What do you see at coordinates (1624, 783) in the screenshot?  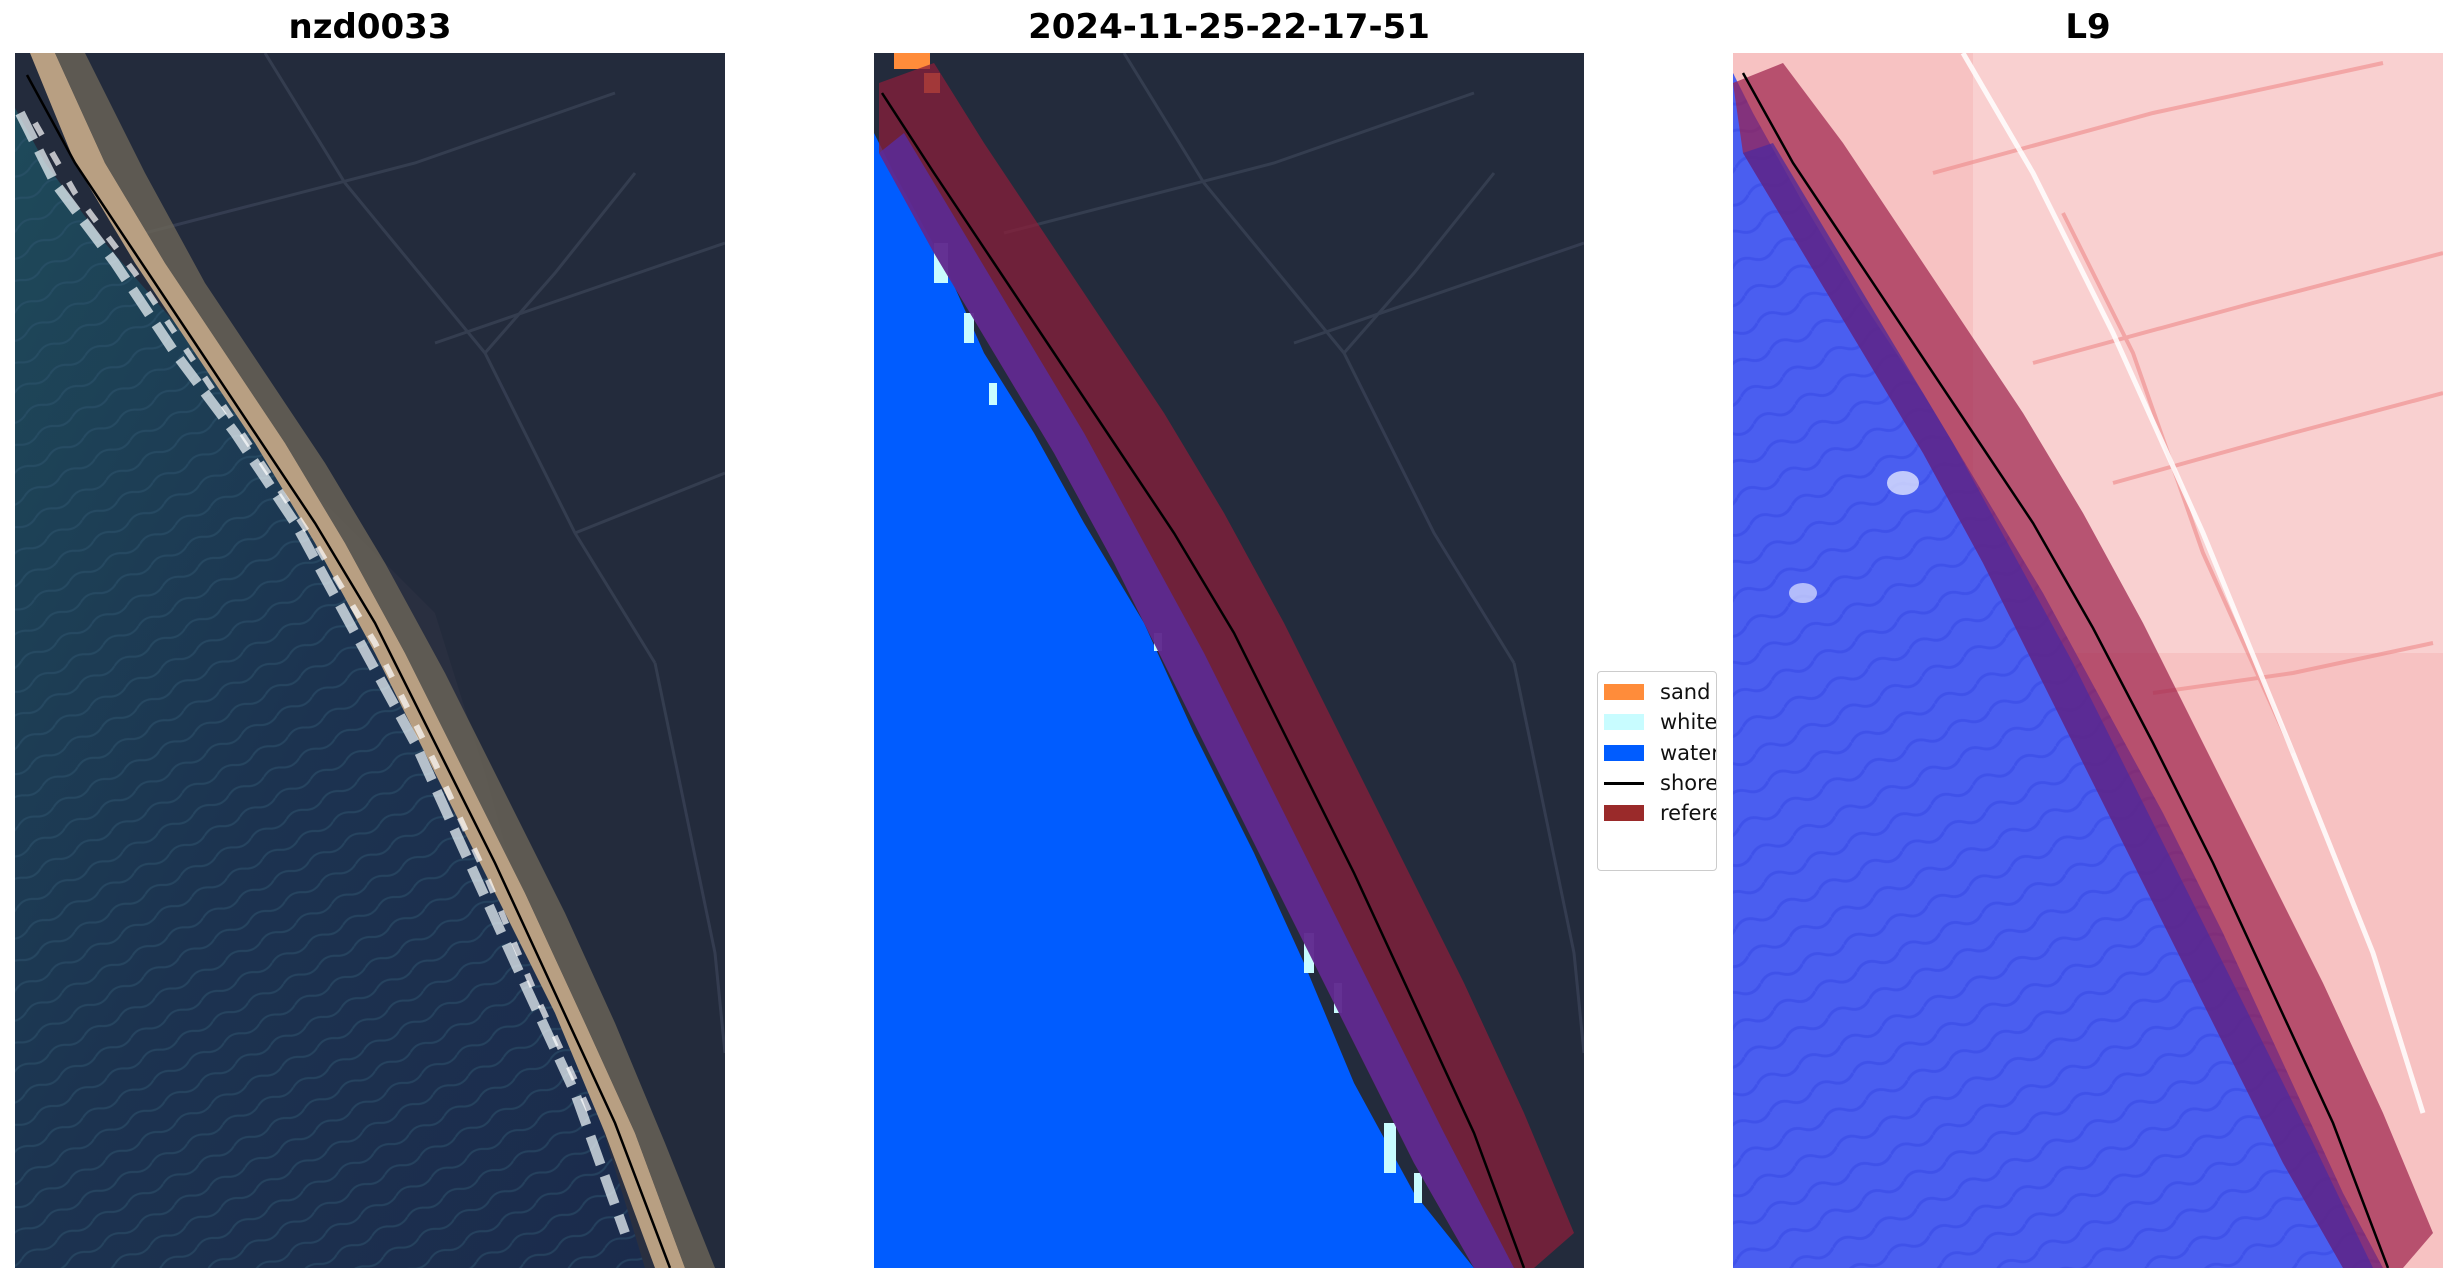 I see `legend-swatch-shoreline` at bounding box center [1624, 783].